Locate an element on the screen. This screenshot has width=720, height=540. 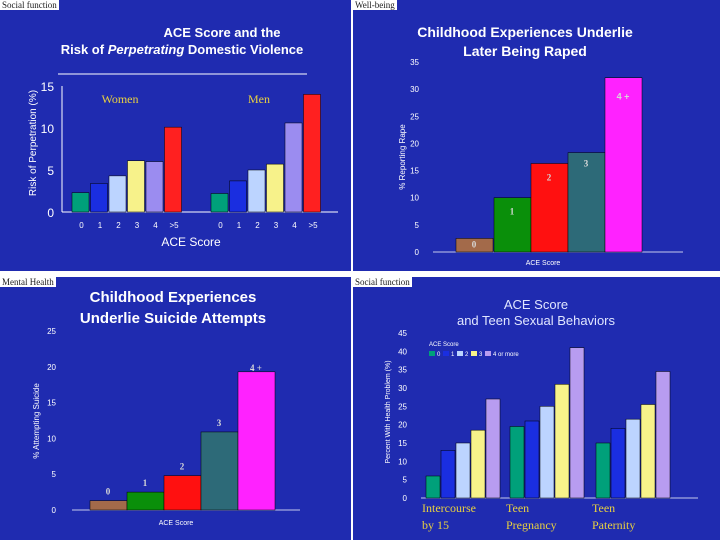
y-axis-label: Percent With Health Problem (%) is located at coordinates (388, 411).